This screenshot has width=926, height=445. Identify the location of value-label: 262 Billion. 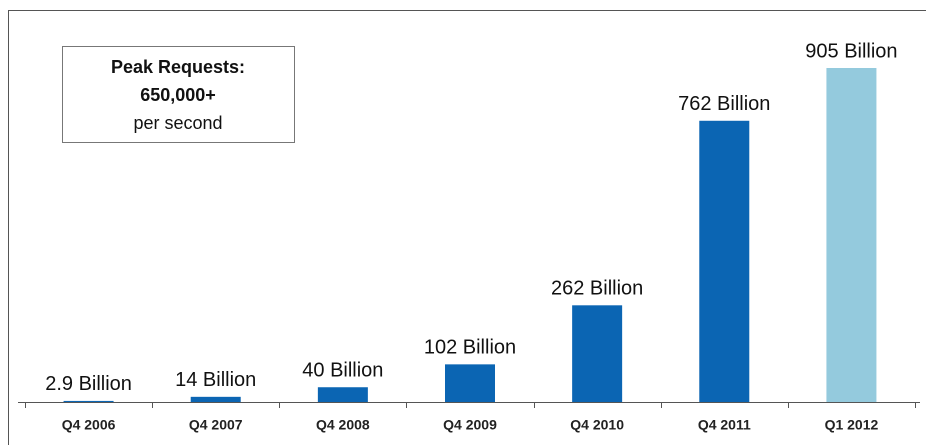
(597, 289).